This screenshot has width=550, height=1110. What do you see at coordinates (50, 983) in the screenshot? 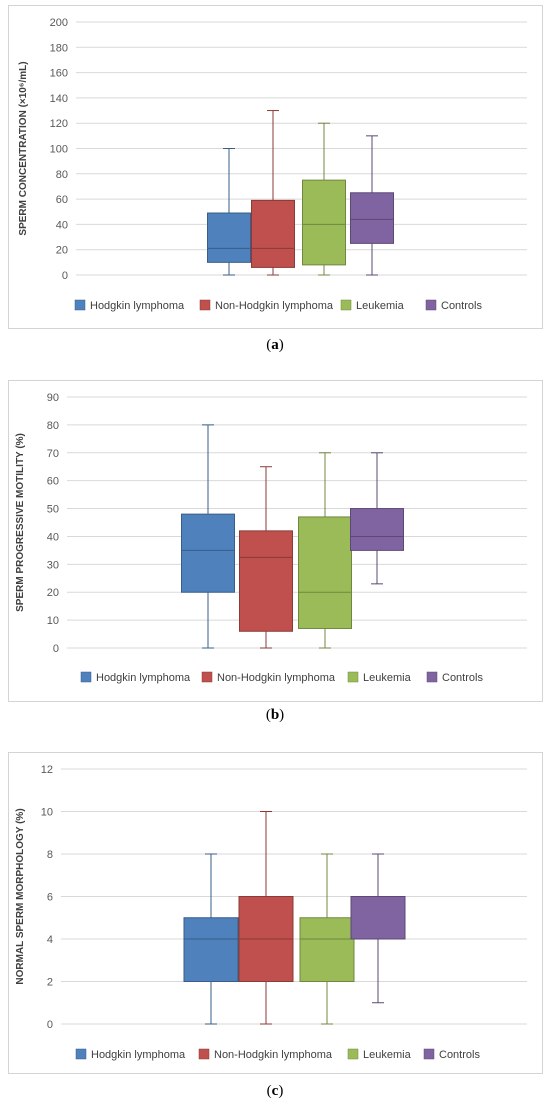
I see `y-tick-label: 2` at bounding box center [50, 983].